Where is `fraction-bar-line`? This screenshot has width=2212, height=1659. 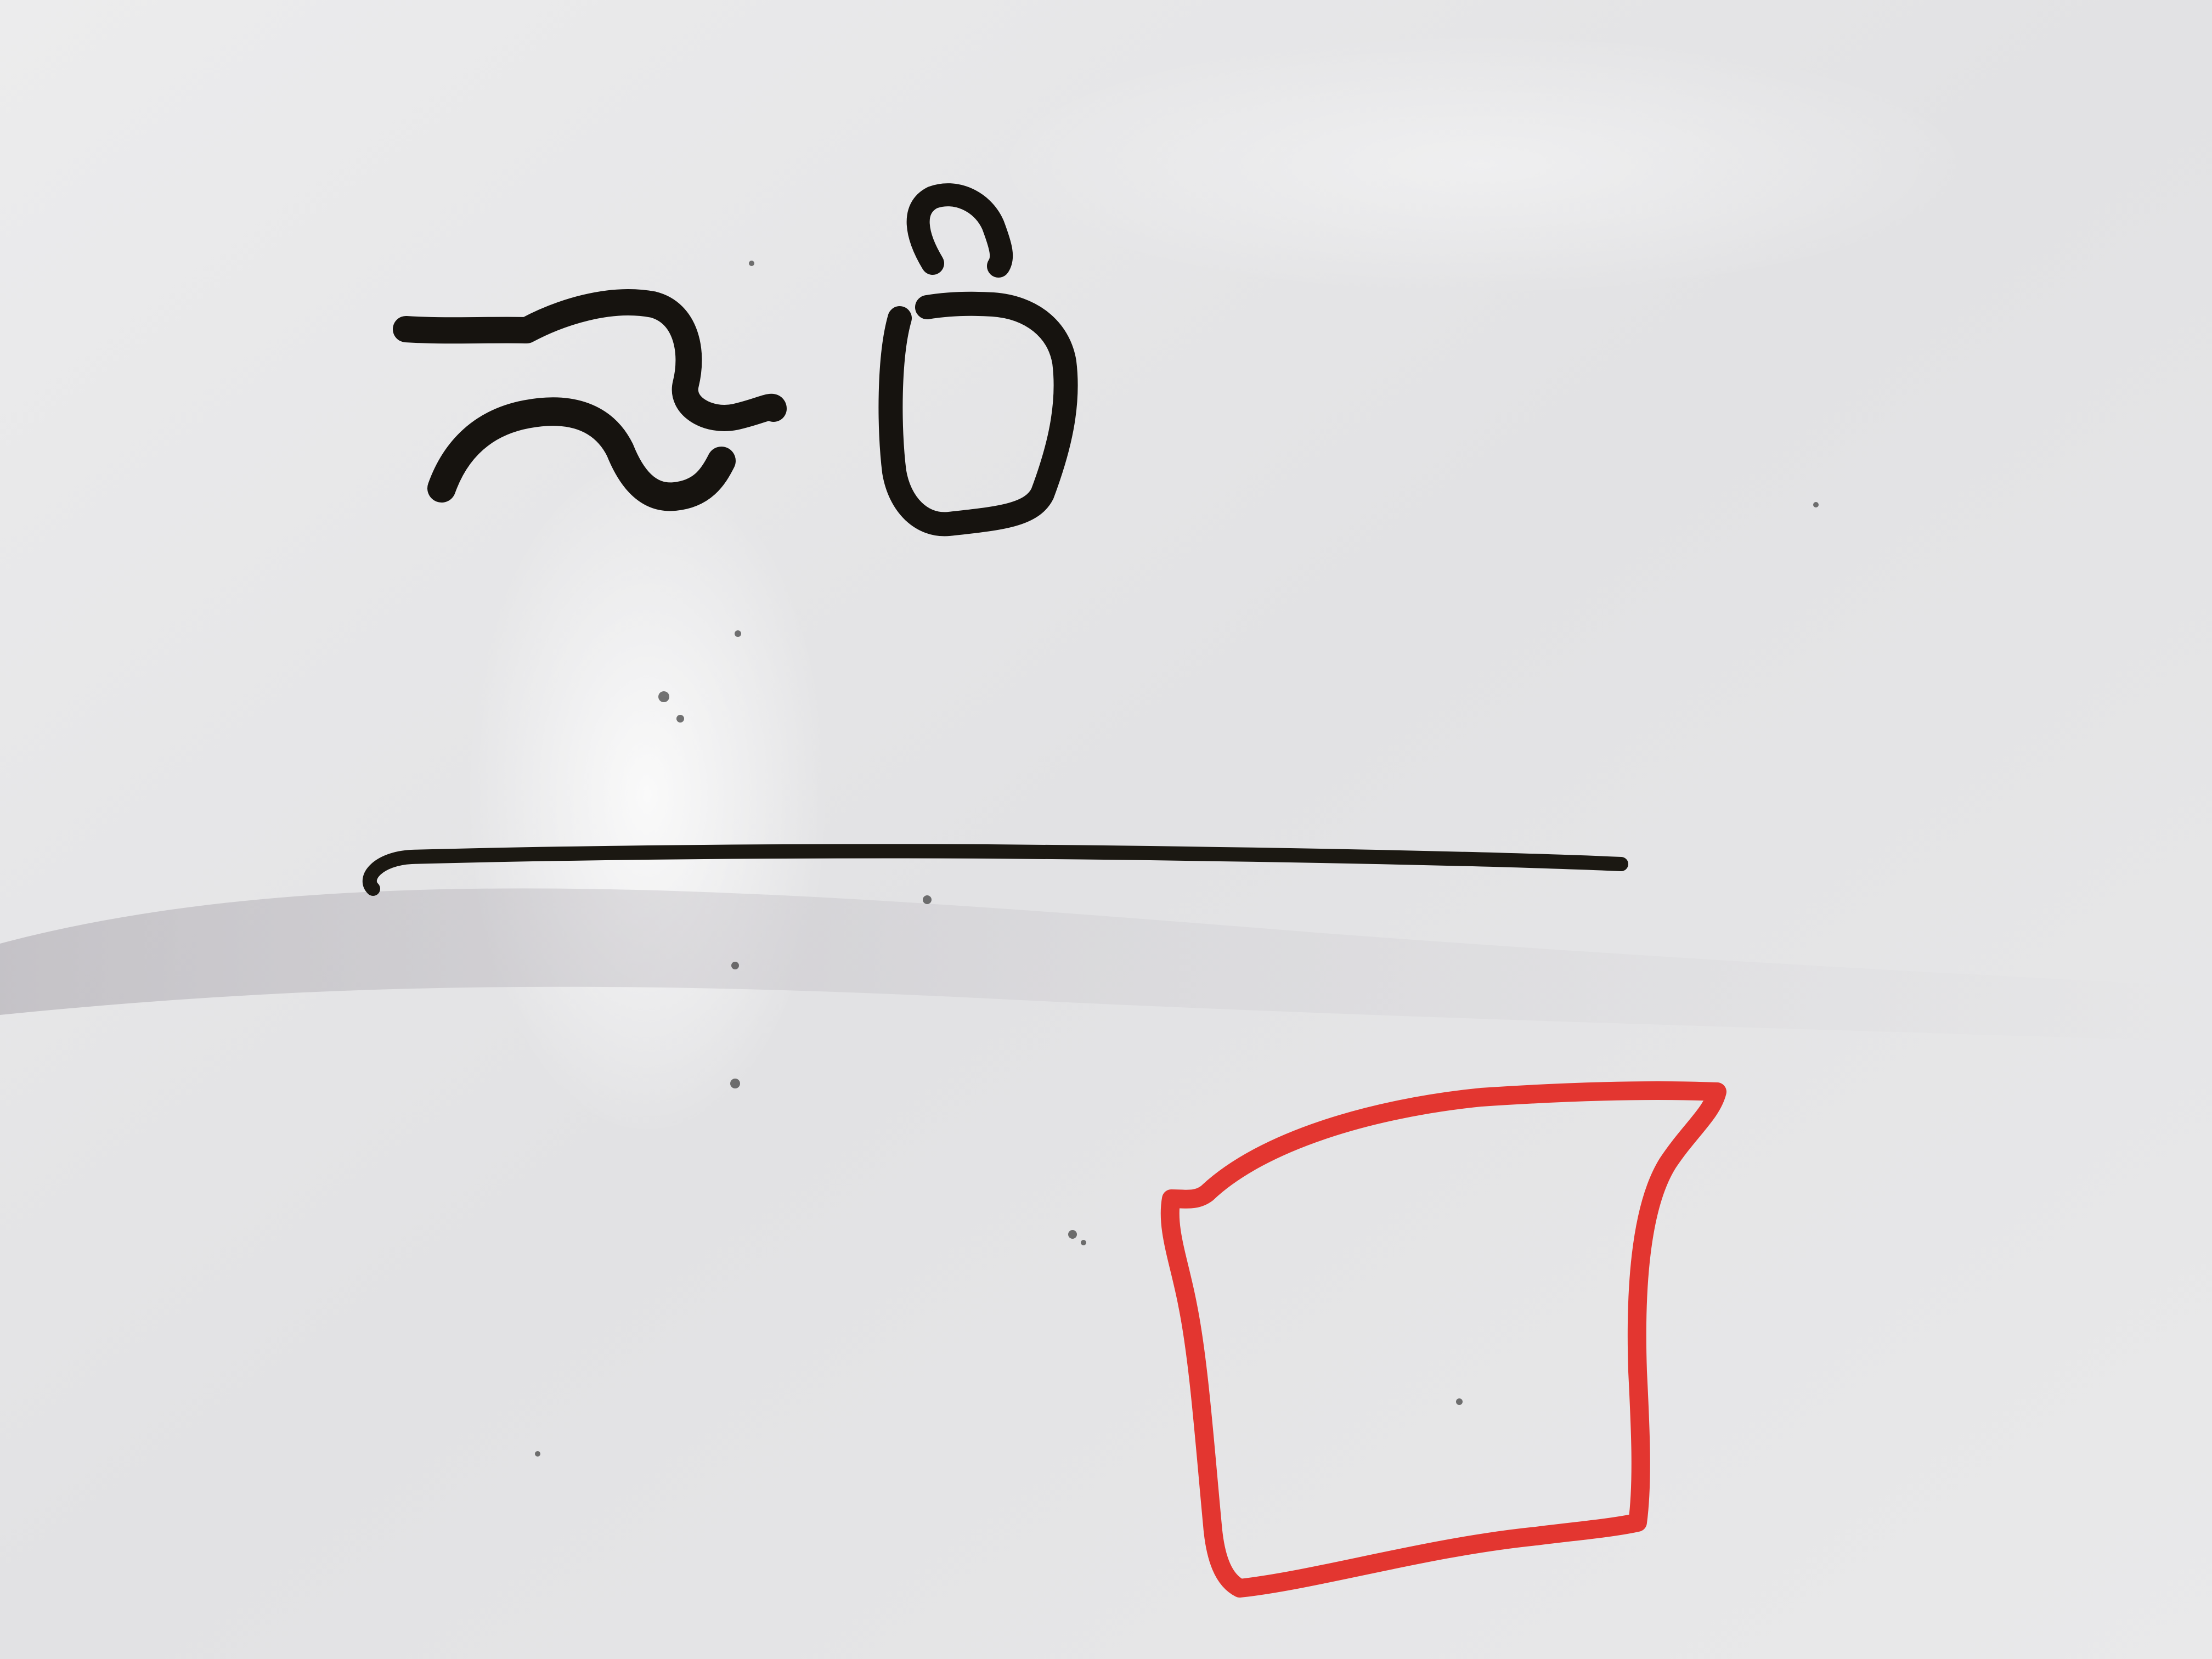
fraction-bar-line is located at coordinates (995, 870).